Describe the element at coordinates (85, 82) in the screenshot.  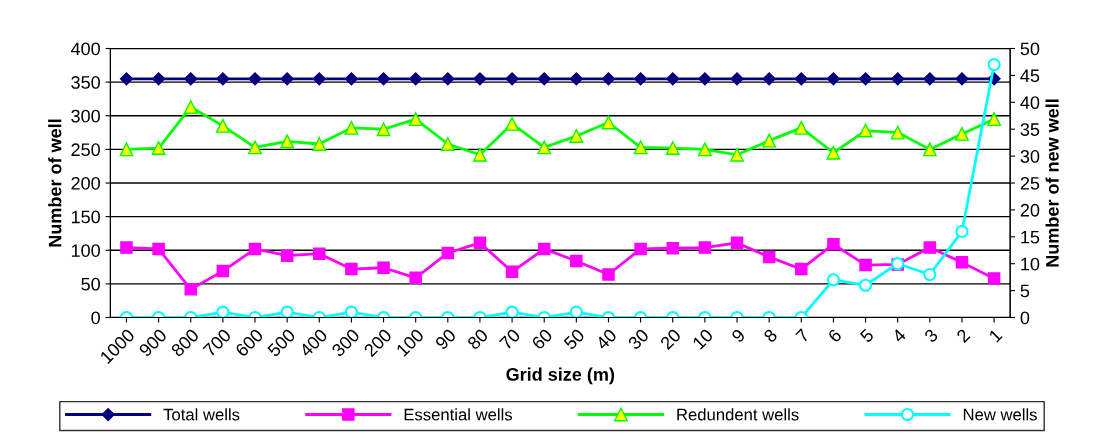
I see `y-tick-label: 350` at that location.